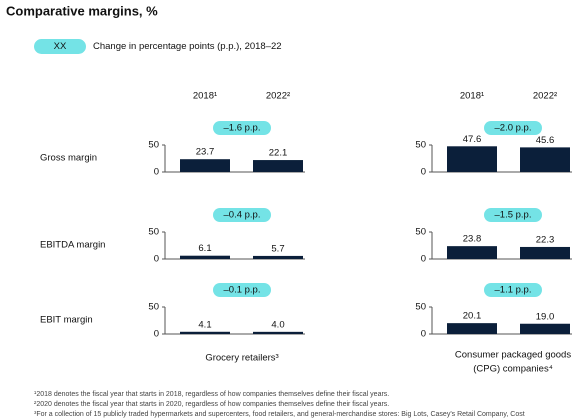 The width and height of the screenshot is (580, 419). I want to click on value-label: 4.1, so click(204, 324).